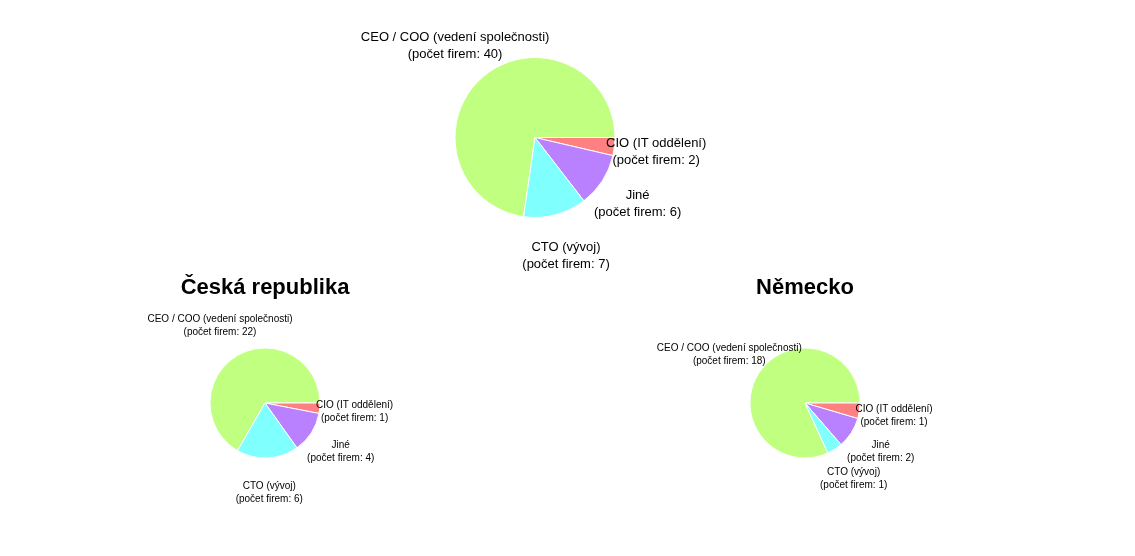 The width and height of the screenshot is (1135, 556). Describe the element at coordinates (729, 360) in the screenshot. I see `data-label: (počet firem: 18)` at that location.